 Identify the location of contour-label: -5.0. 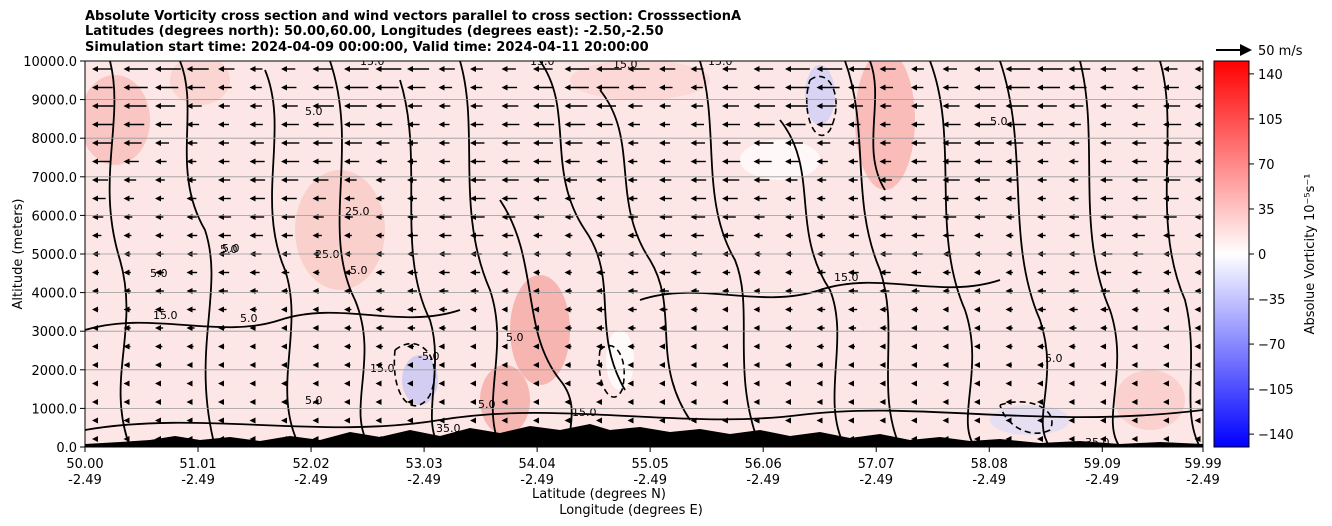
(428, 356).